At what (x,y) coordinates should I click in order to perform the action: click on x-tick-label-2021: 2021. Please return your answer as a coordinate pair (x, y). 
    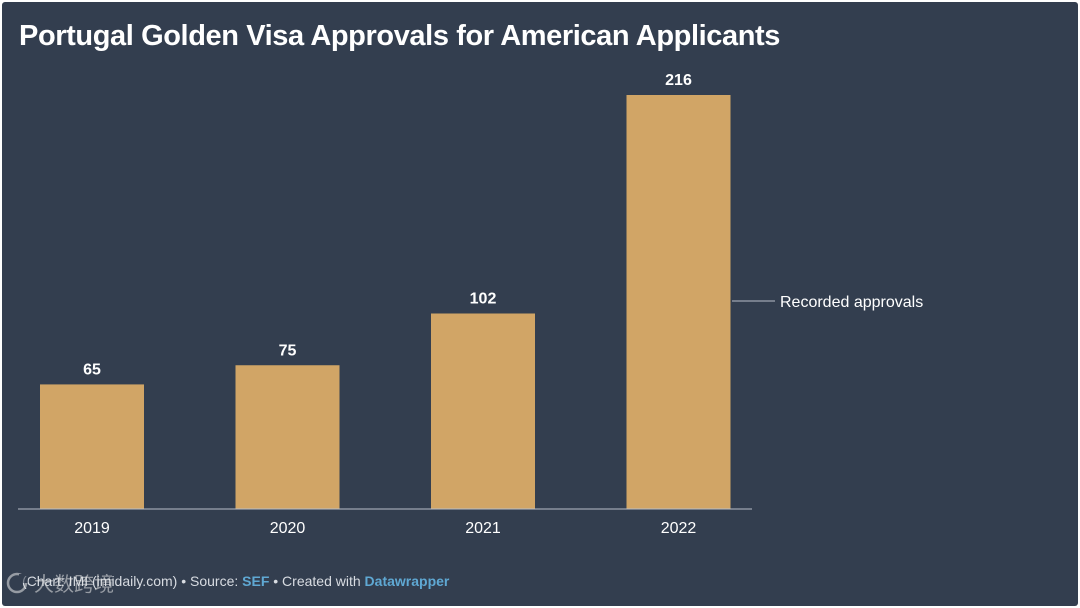
    Looking at the image, I should click on (483, 528).